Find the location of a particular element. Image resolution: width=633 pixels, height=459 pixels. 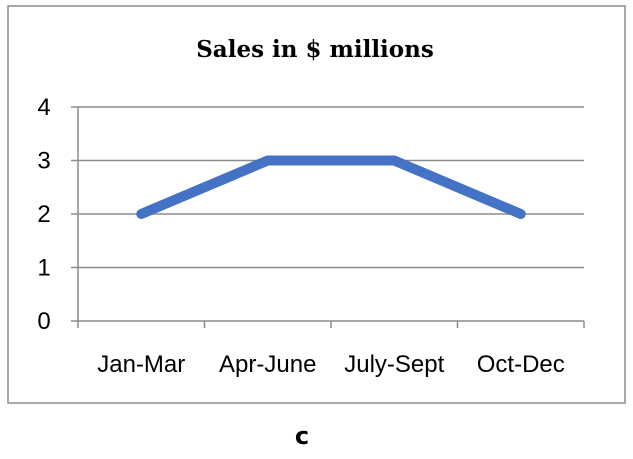

x-tick-labels: Jan-Mar Apr-June July-Sept Oct-Dec is located at coordinates (331, 364).